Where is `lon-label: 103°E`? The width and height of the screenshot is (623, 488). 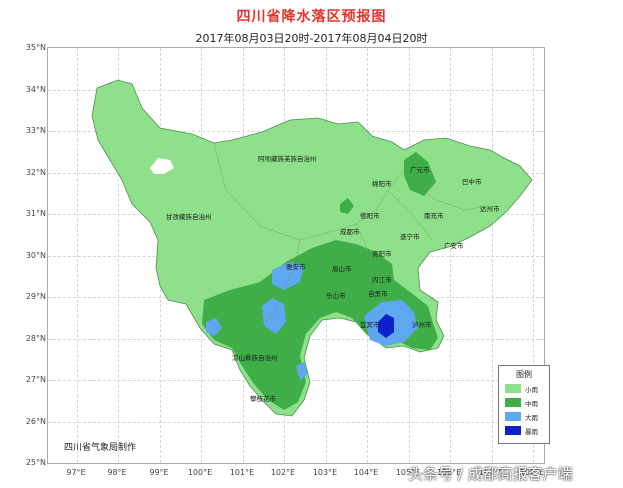
lon-label: 103°E is located at coordinates (325, 472).